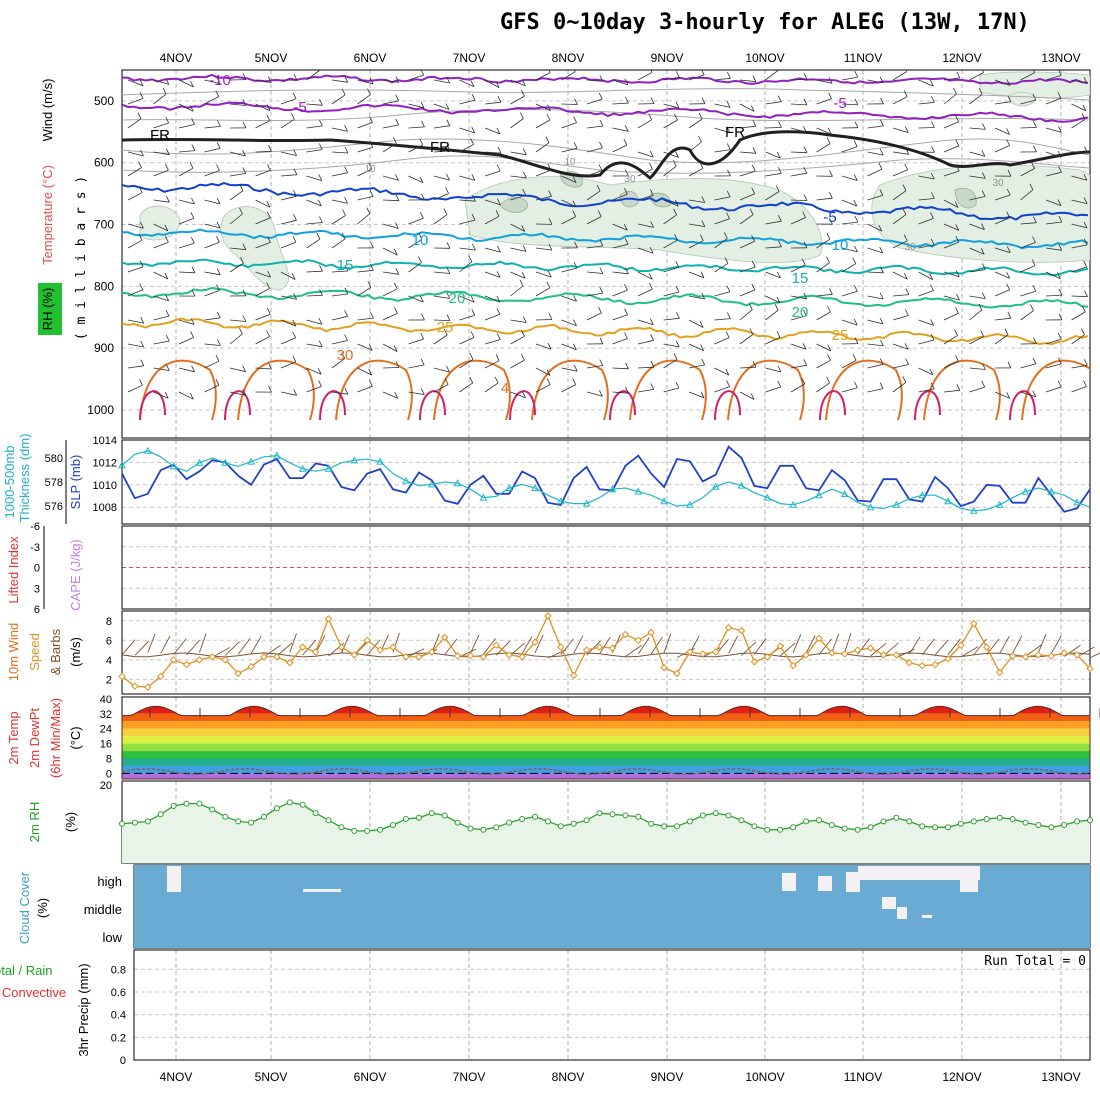  Describe the element at coordinates (370, 169) in the screenshot. I see `contour-label: 10` at that location.